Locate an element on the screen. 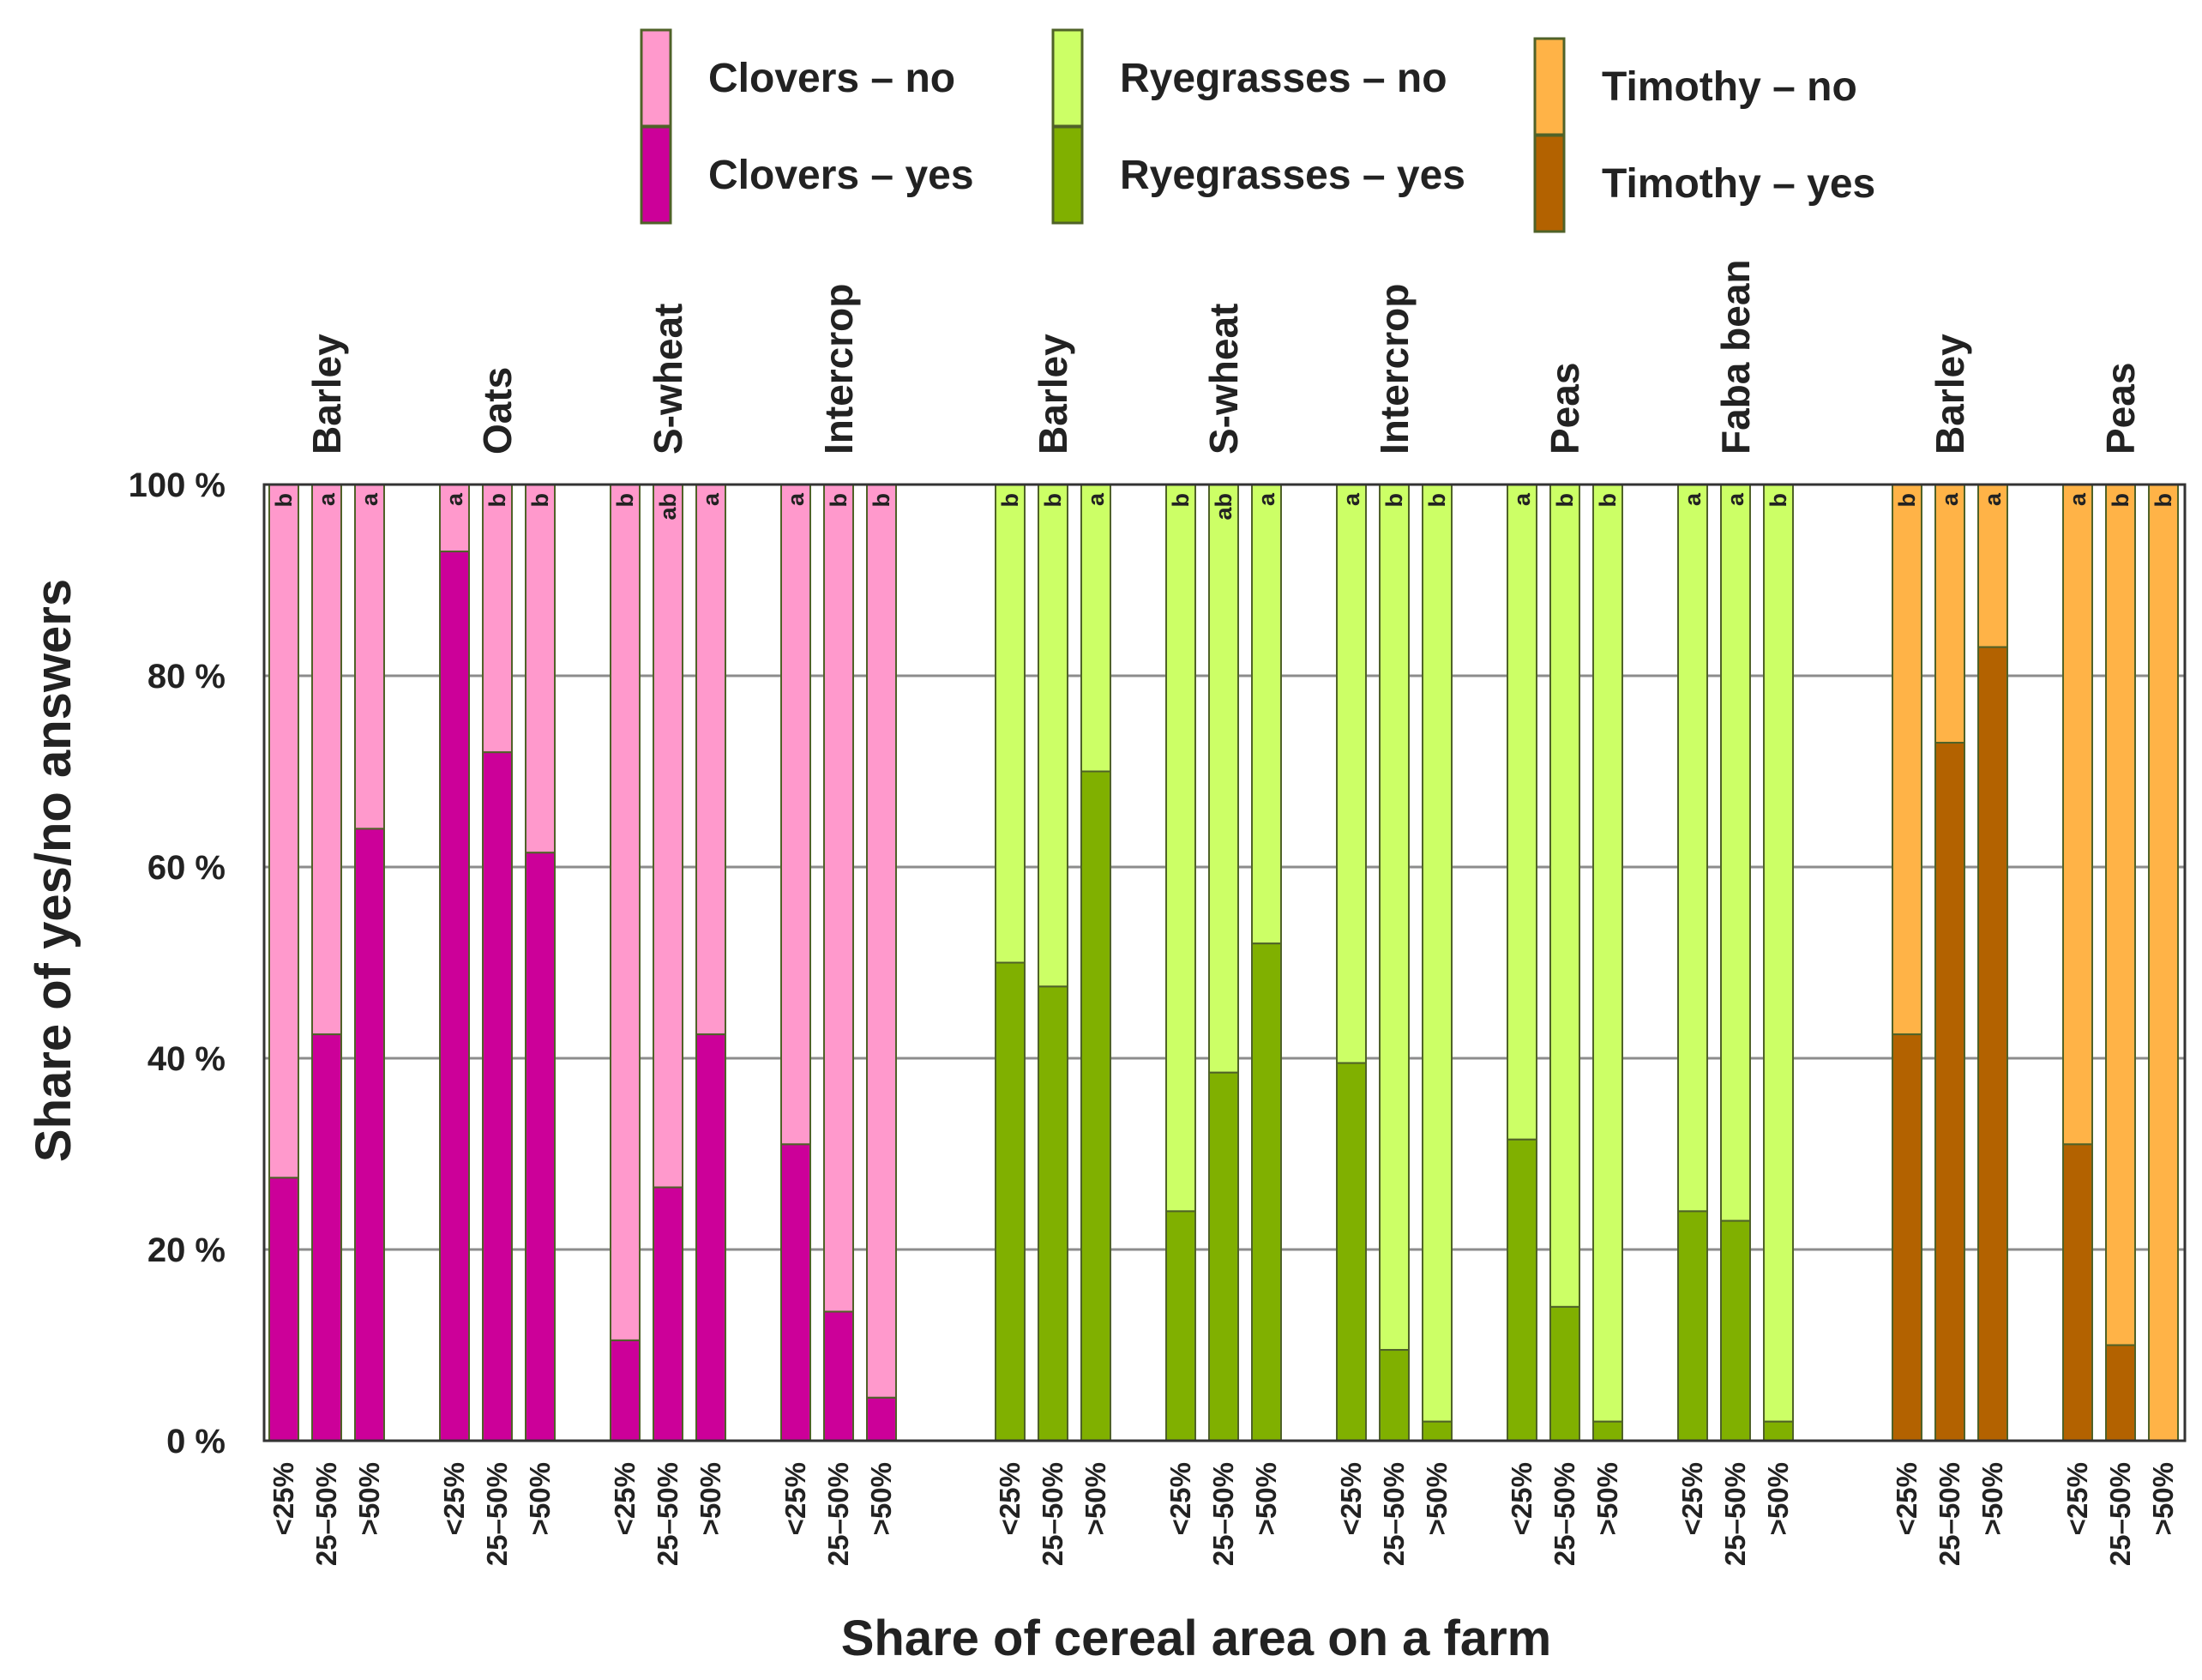  y-tick-label: 60 % is located at coordinates (186, 868).